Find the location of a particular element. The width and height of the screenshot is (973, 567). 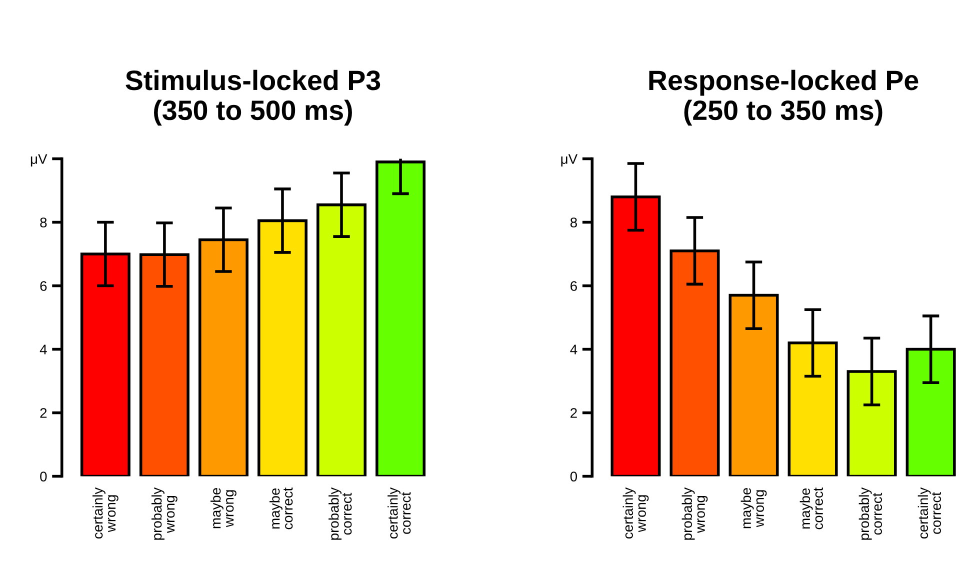

chart-title: Stimulus-locked P3 (350 to 500 ms) is located at coordinates (253, 98).